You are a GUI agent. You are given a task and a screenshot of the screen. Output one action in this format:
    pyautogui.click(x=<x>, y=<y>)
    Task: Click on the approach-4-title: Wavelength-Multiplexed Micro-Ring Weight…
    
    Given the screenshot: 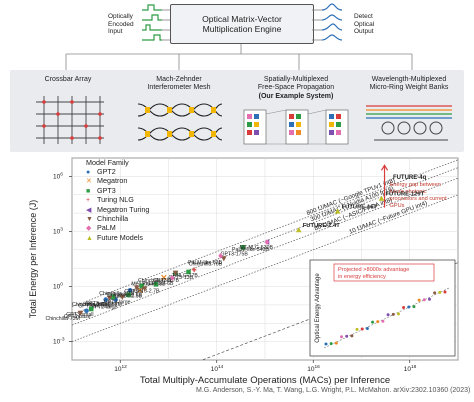 What is the action you would take?
    pyautogui.click(x=409, y=84)
    